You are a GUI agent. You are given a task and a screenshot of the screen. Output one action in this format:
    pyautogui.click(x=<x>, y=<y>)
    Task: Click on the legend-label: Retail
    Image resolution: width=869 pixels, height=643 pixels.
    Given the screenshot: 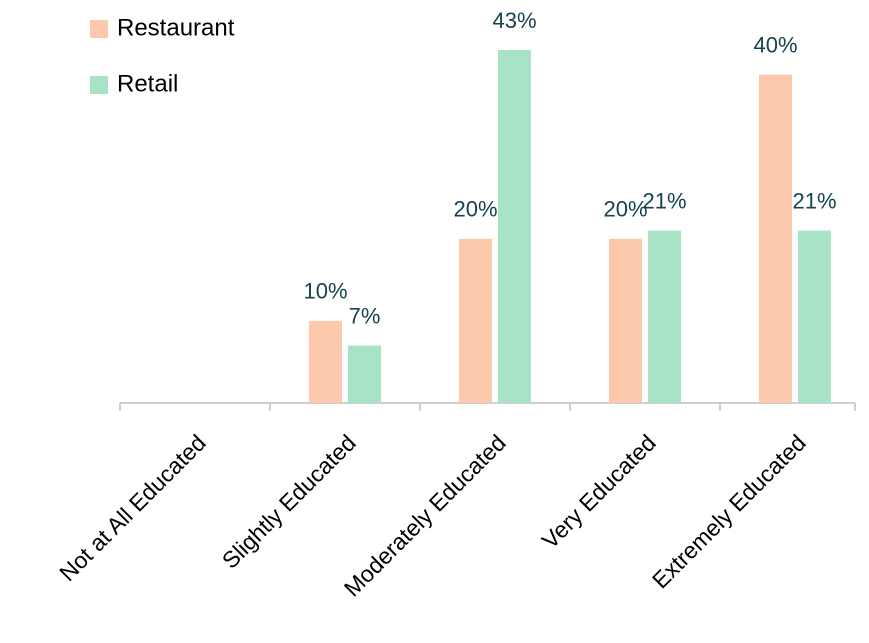 What is the action you would take?
    pyautogui.click(x=147, y=83)
    